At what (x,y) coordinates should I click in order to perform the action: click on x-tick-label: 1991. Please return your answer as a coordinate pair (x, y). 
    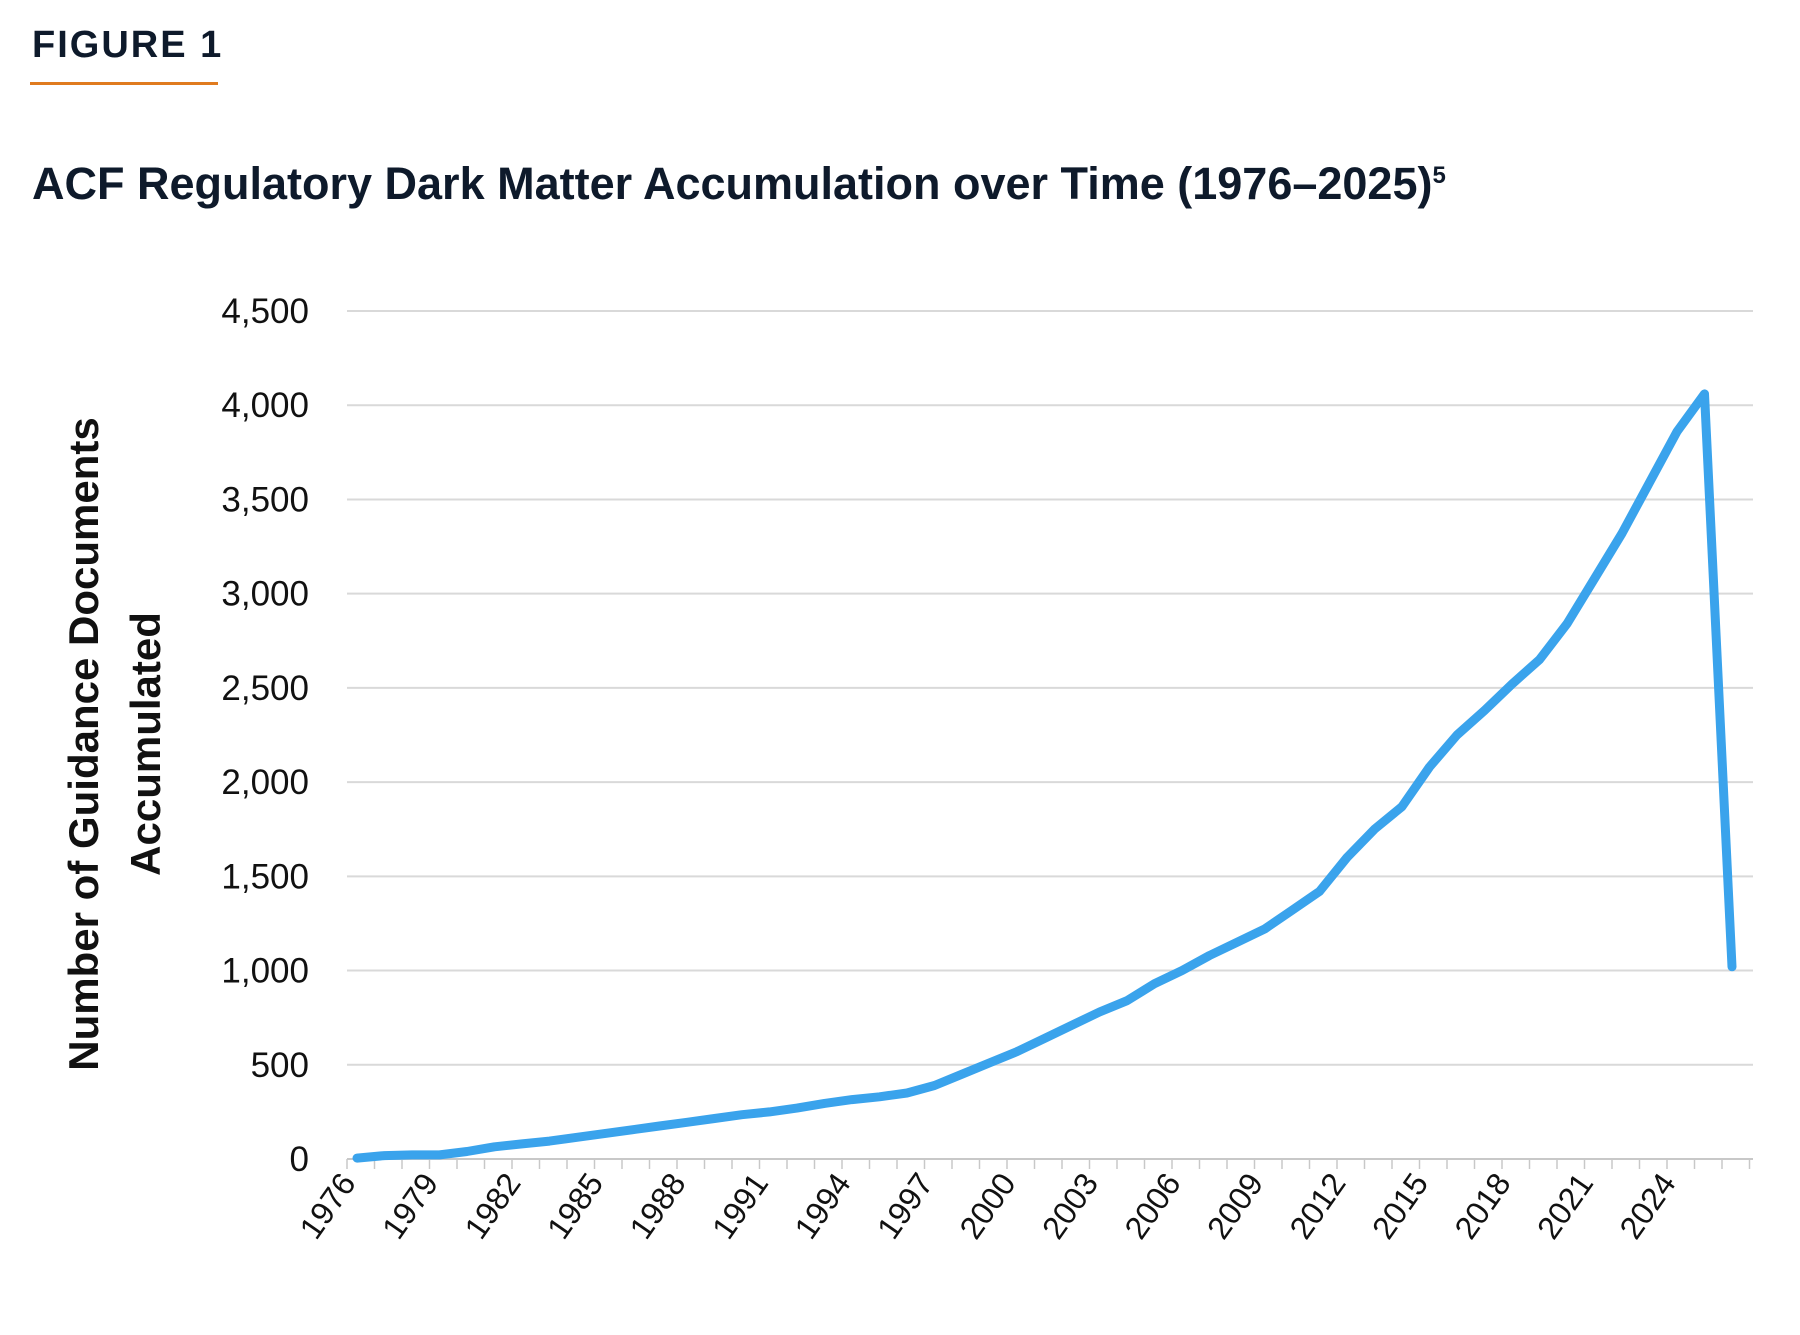
    Looking at the image, I should click on (740, 1205).